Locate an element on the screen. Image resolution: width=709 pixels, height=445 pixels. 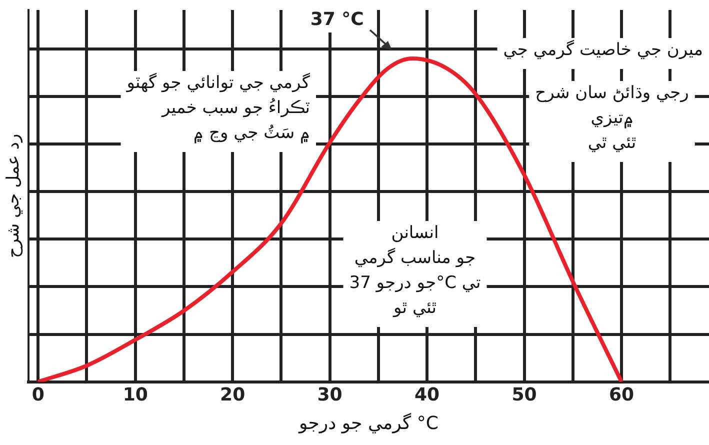
x-tick-label: 30 is located at coordinates (329, 395).